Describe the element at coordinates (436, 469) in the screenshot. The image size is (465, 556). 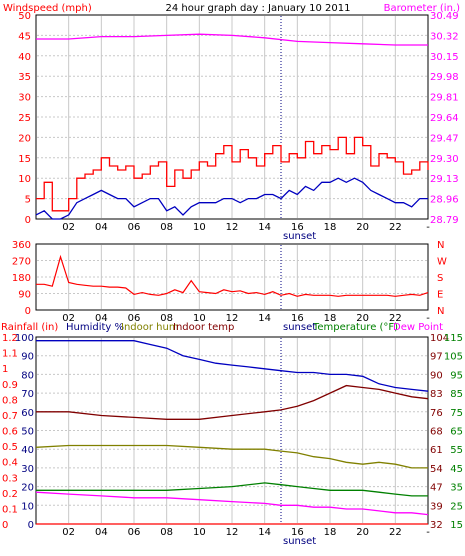
I see `temperature-tick-label-inner: 54` at that location.